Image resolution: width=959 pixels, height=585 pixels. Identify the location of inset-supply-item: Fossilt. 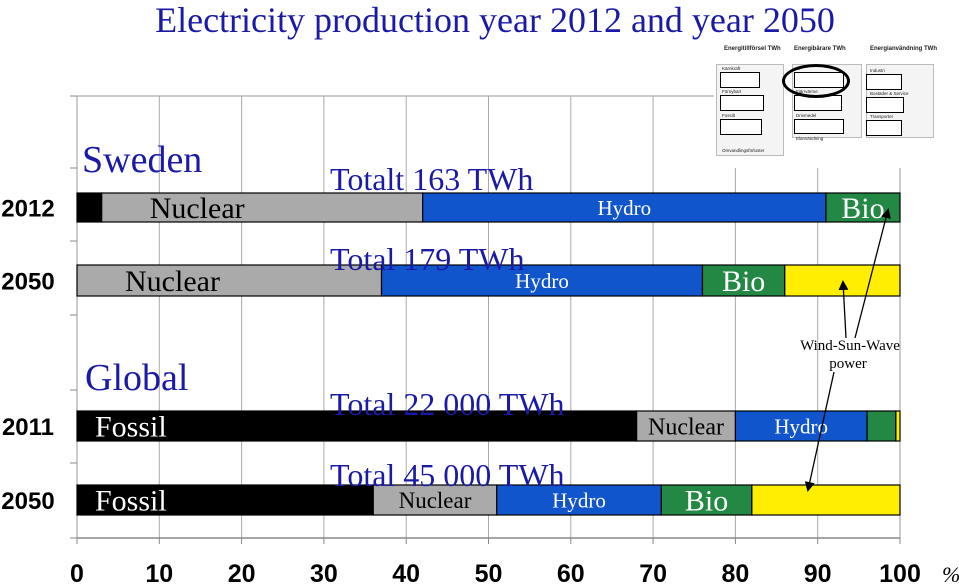
(729, 115).